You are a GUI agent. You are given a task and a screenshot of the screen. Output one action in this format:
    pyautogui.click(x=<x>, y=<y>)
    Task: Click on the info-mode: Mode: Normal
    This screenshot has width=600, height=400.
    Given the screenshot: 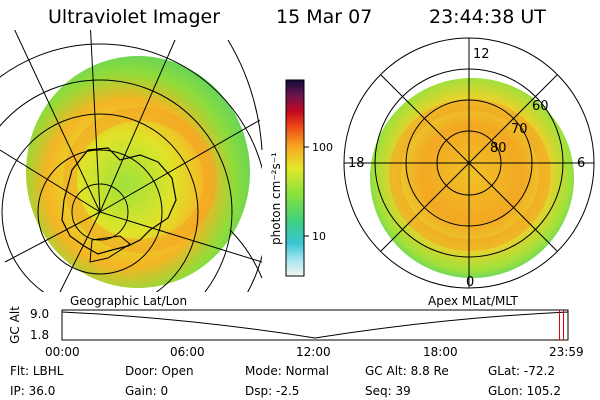 What is the action you would take?
    pyautogui.click(x=287, y=371)
    